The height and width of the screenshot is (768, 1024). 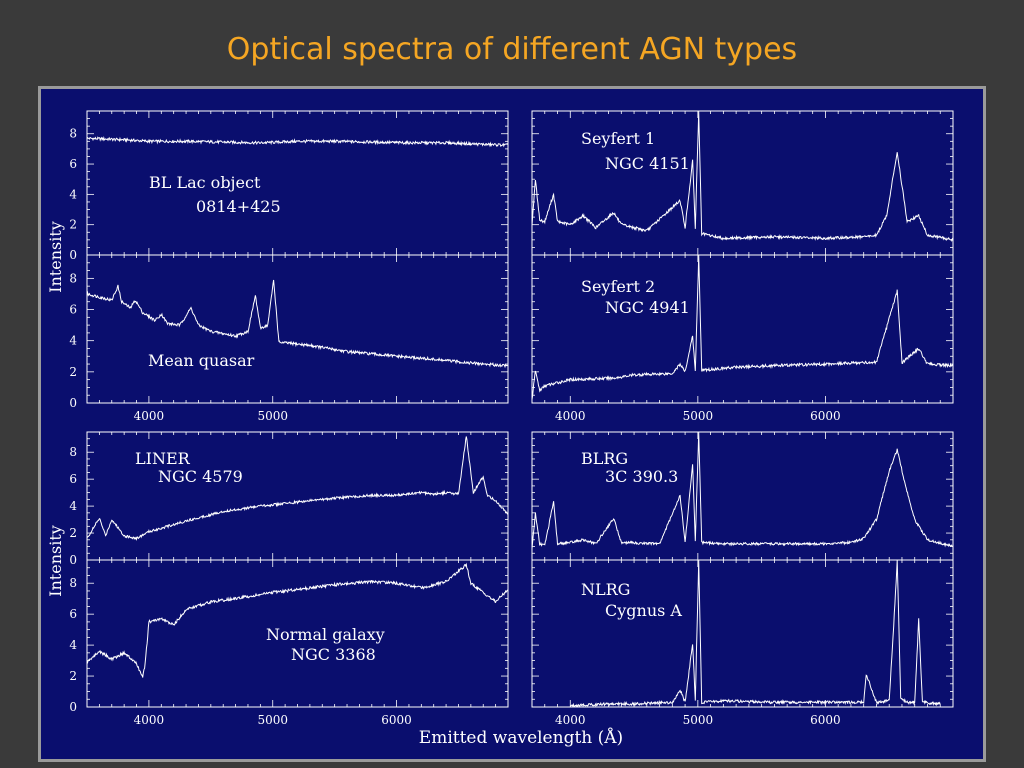 I want to click on object-label: Cygnus A, so click(x=643, y=610).